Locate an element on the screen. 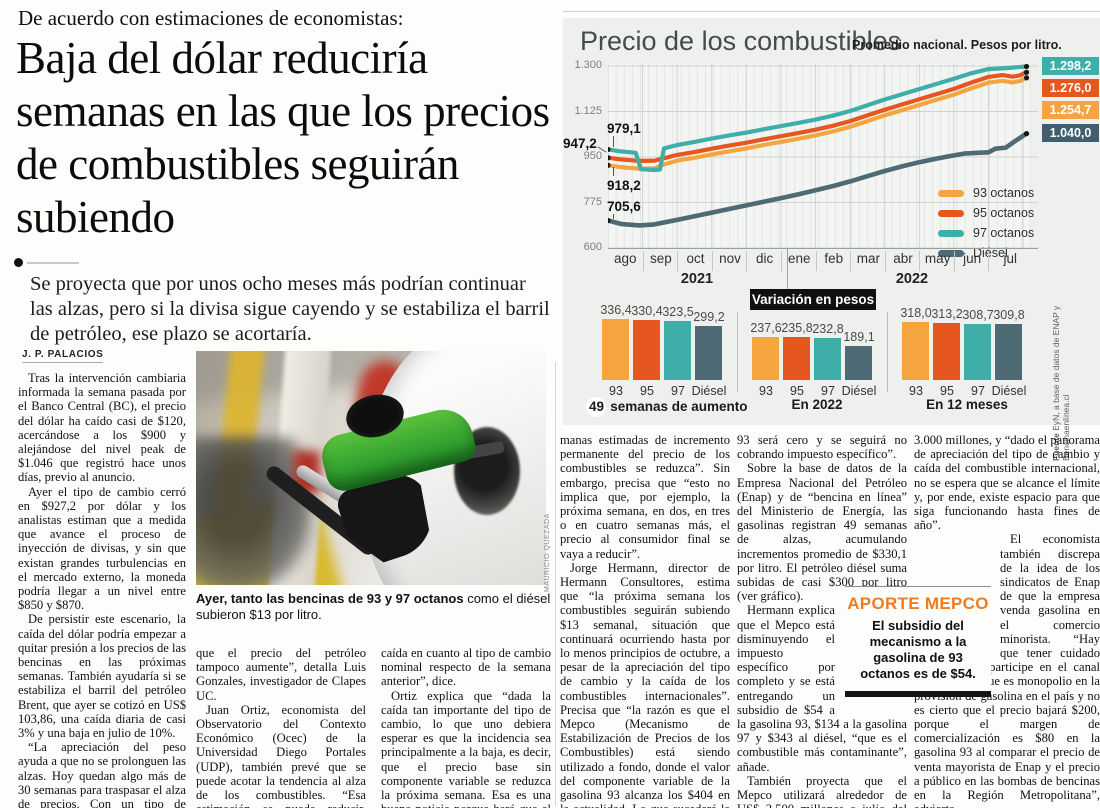 The width and height of the screenshot is (1100, 810). series-Diésel is located at coordinates (818, 179).